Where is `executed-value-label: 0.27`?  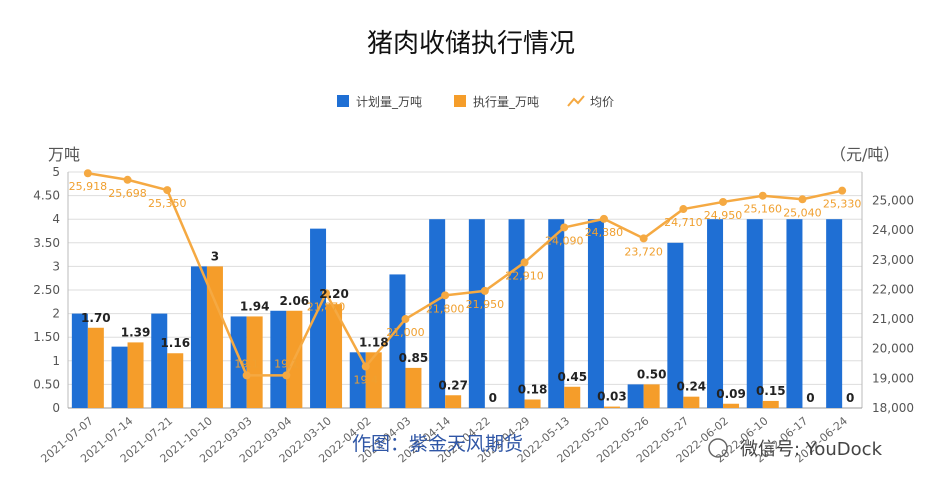
executed-value-label: 0.27 is located at coordinates (453, 385).